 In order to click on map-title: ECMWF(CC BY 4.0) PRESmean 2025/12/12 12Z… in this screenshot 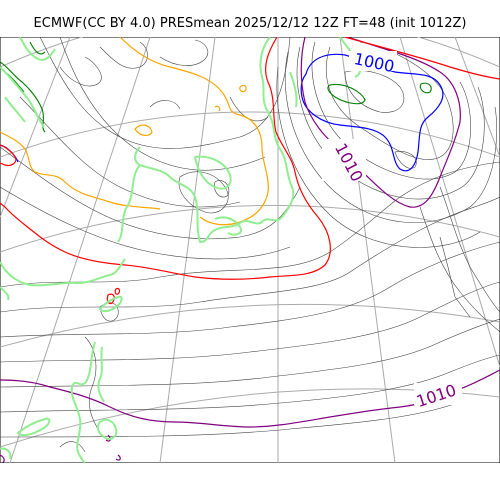, I will do `click(250, 23)`.